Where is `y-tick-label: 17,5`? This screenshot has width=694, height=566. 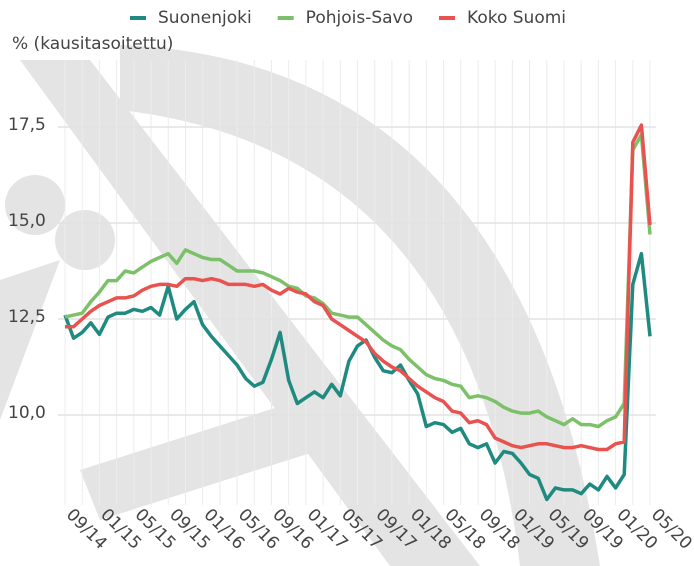 y-tick-label: 17,5 is located at coordinates (27, 125).